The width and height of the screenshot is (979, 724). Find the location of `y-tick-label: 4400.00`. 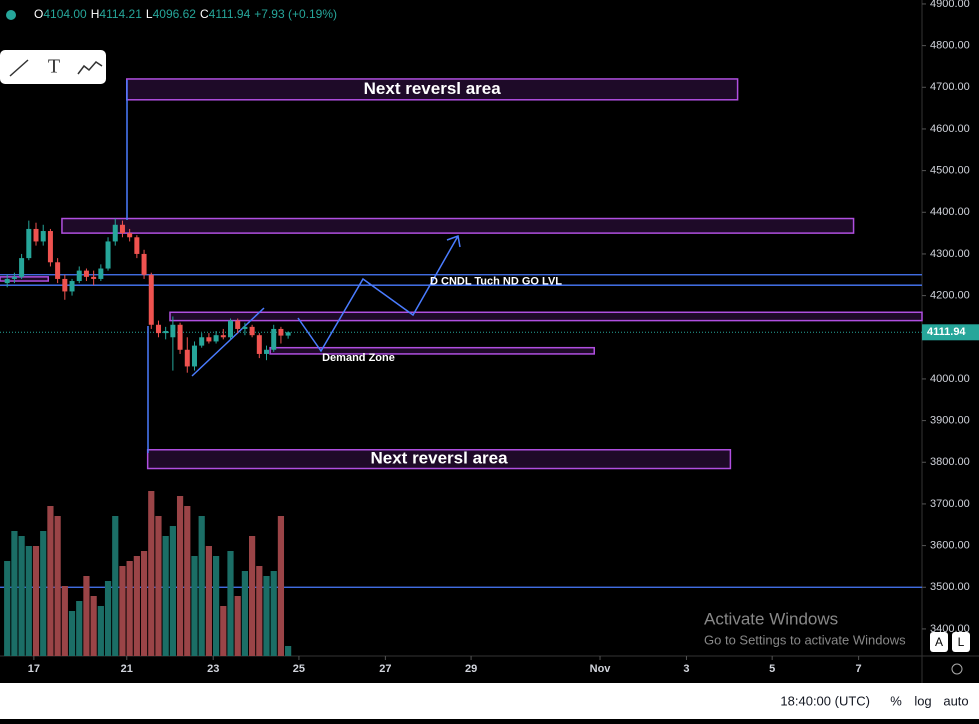

y-tick-label: 4400.00 is located at coordinates (950, 212).